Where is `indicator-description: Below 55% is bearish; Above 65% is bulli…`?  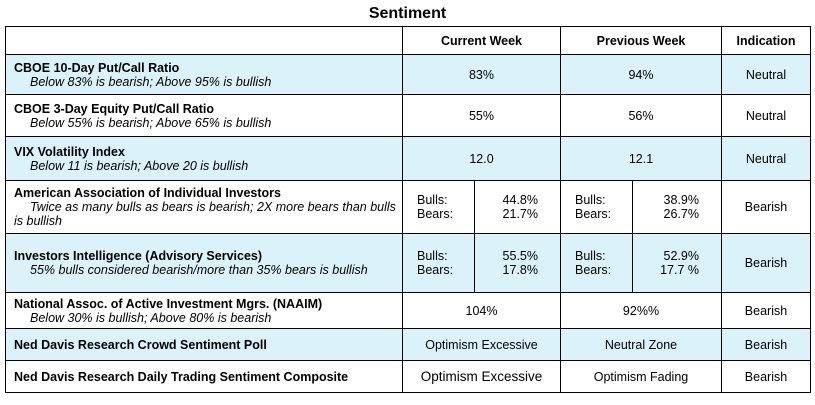
indicator-description: Below 55% is bearish; Above 65% is bulli… is located at coordinates (151, 122).